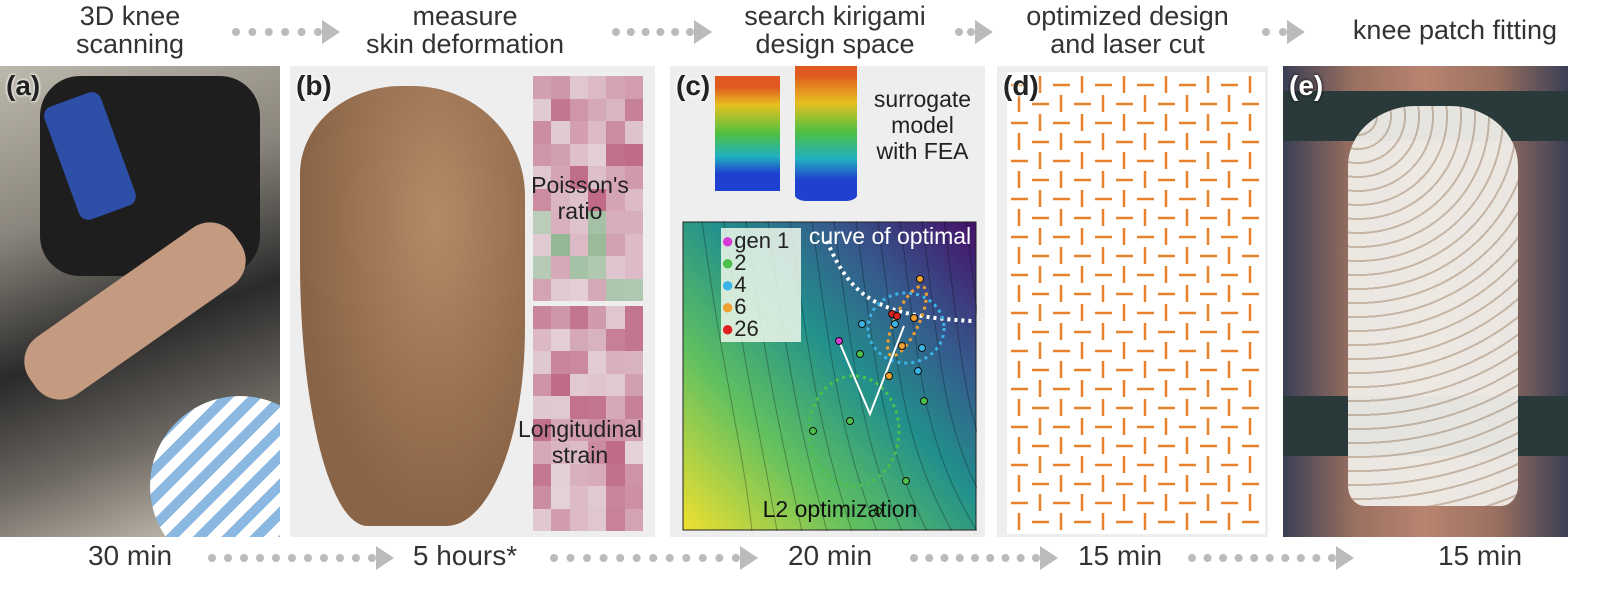 The width and height of the screenshot is (1600, 590). Describe the element at coordinates (140, 301) in the screenshot. I see `panel-a-scanning-photo: (a)` at that location.